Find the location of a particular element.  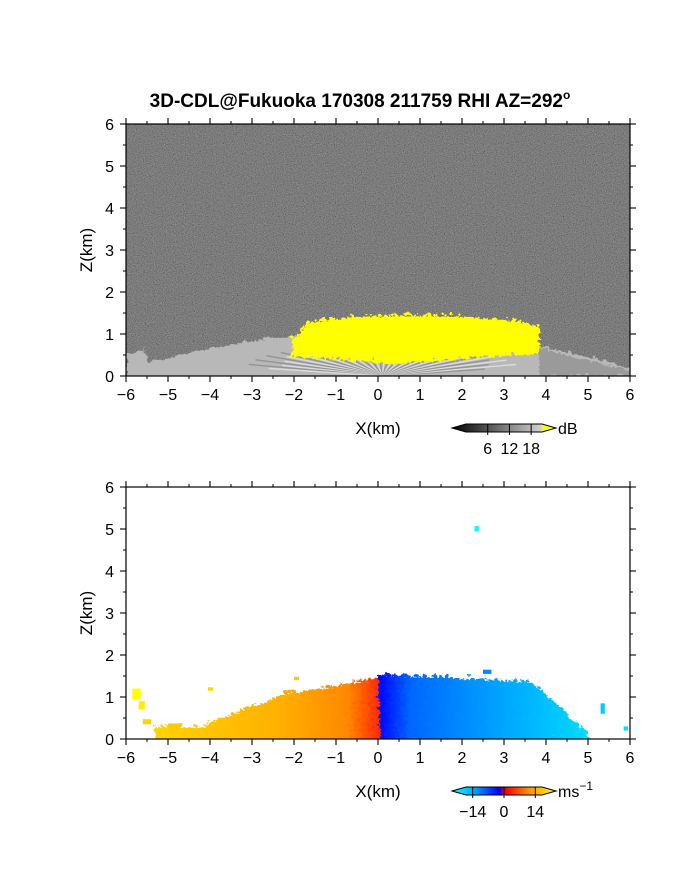

velocity-colorbar-tick-label: 0 is located at coordinates (504, 812).